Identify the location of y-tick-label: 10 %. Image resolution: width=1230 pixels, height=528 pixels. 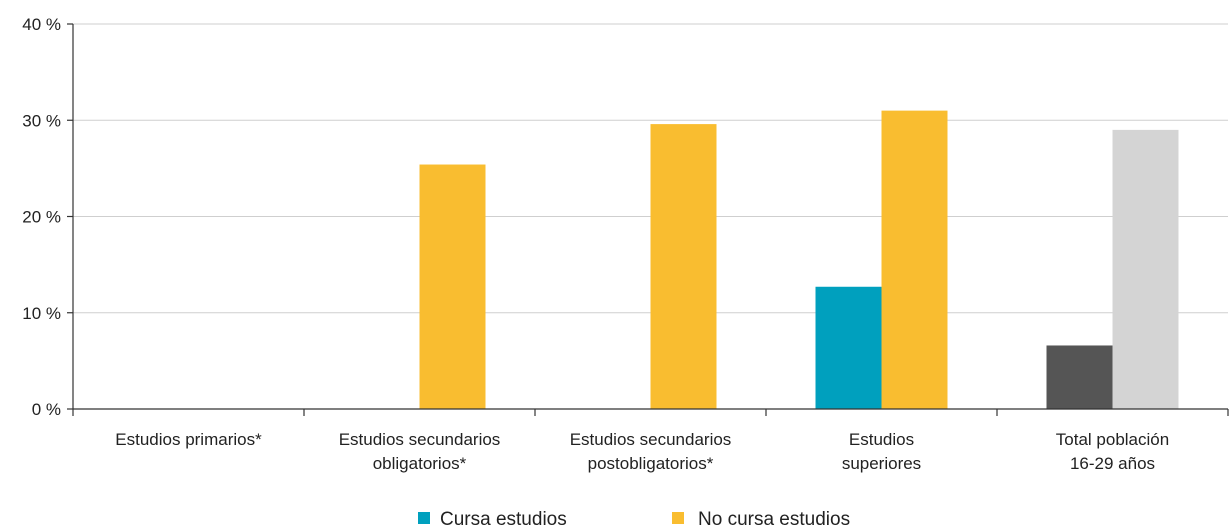
(41, 313).